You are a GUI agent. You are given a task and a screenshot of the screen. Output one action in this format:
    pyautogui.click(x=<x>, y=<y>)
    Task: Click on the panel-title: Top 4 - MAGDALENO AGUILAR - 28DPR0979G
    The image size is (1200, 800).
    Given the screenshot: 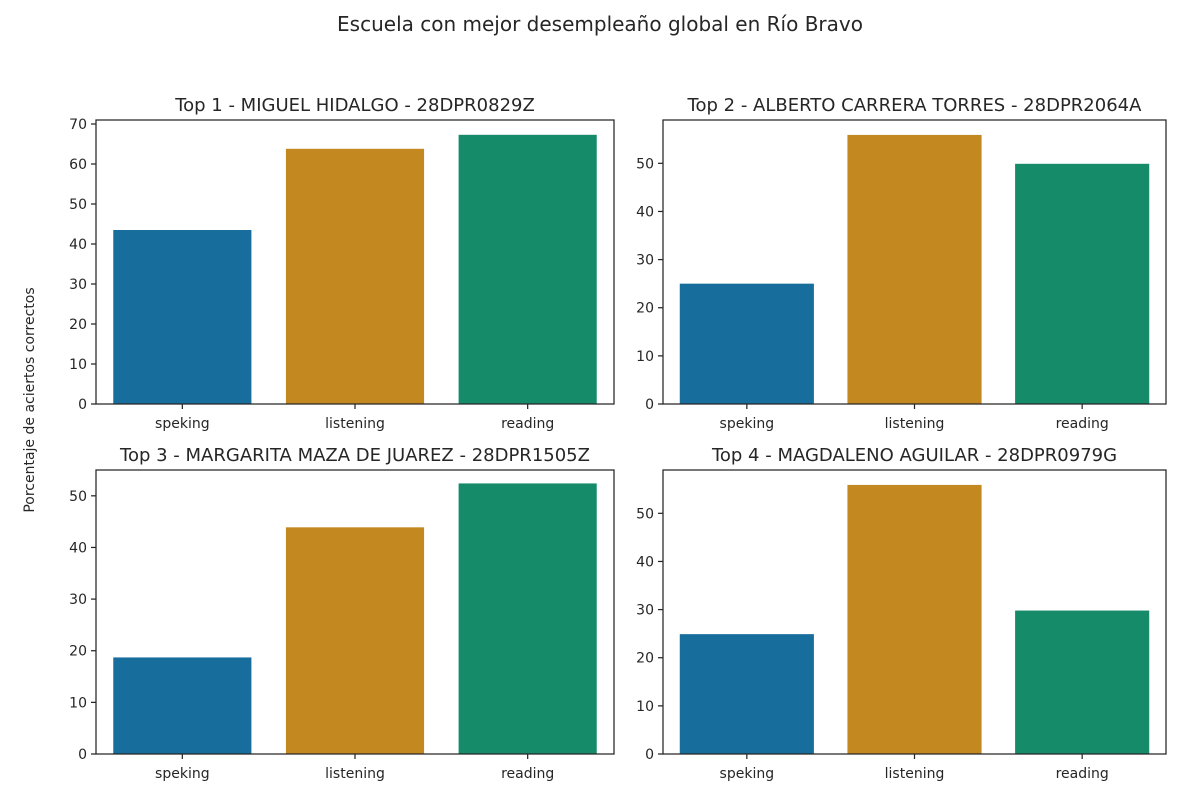 What is the action you would take?
    pyautogui.click(x=914, y=455)
    